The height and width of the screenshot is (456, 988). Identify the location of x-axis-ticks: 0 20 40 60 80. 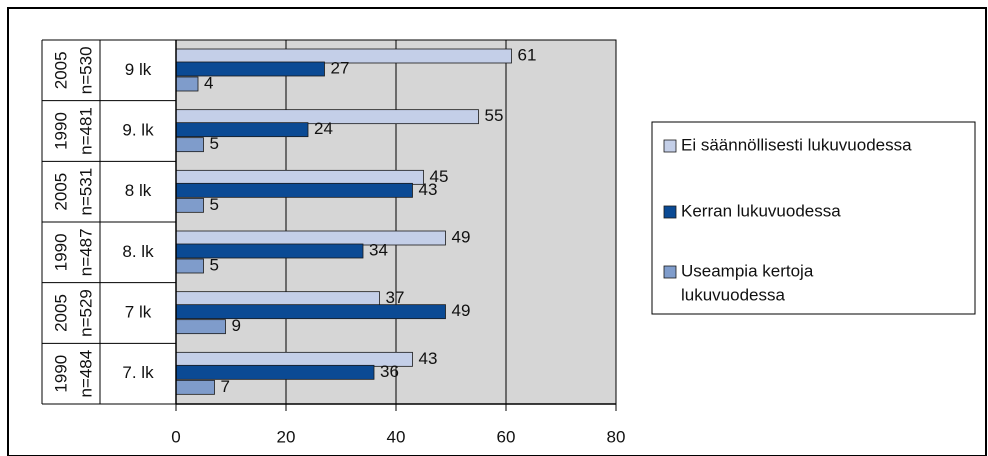
(398, 424).